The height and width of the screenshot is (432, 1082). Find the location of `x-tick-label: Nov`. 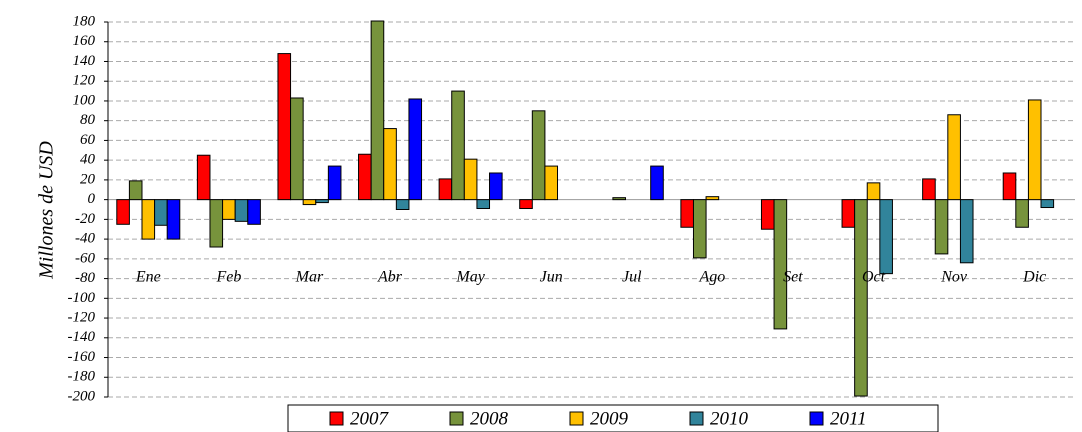

x-tick-label: Nov is located at coordinates (954, 277).